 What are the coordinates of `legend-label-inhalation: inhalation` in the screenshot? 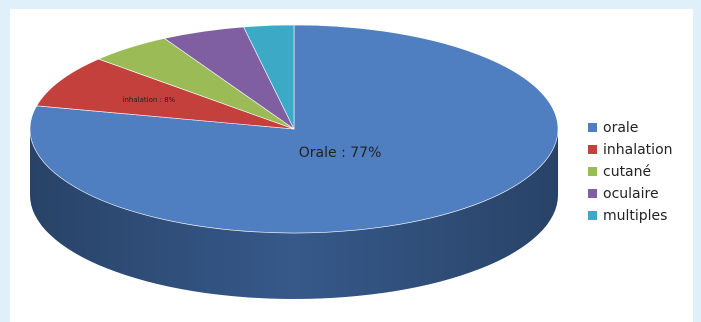 It's located at (638, 149).